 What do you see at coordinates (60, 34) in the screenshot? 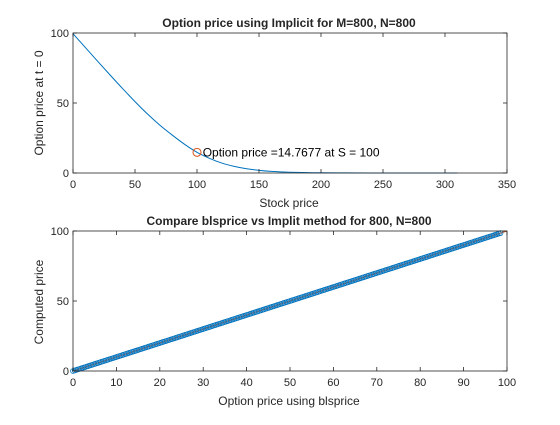
I see `top-y-tick-label: 100` at bounding box center [60, 34].